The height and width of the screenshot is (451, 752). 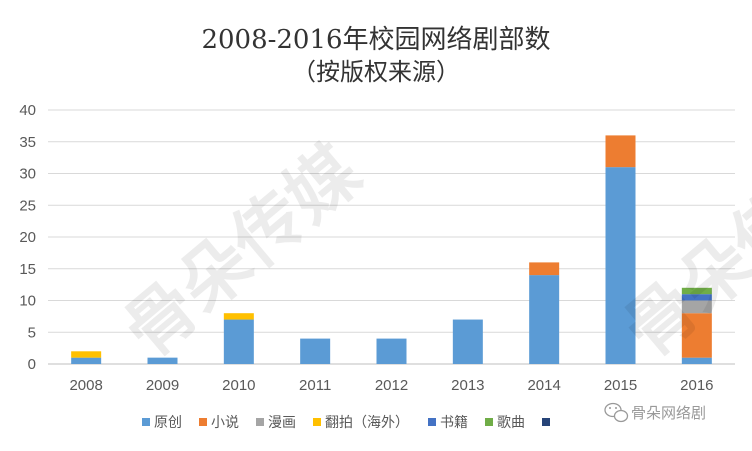 I want to click on legend-label: 小说, so click(x=225, y=423).